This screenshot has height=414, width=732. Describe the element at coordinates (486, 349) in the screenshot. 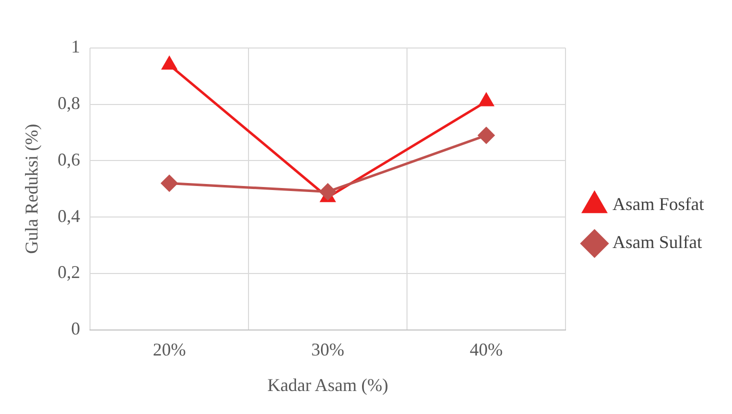

I see `x-tick-label: 40%` at that location.